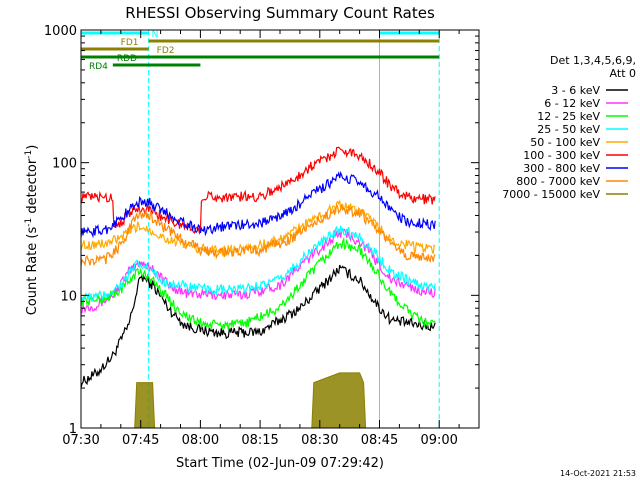 The height and width of the screenshot is (480, 640). Describe the element at coordinates (64, 164) in the screenshot. I see `y-tick-label-2: 100` at that location.